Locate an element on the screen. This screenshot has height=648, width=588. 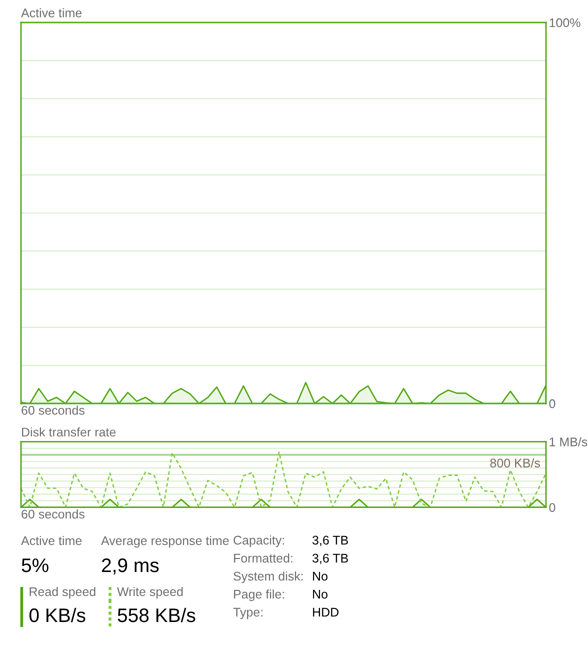
text: 2,9 ms is located at coordinates (130, 566).